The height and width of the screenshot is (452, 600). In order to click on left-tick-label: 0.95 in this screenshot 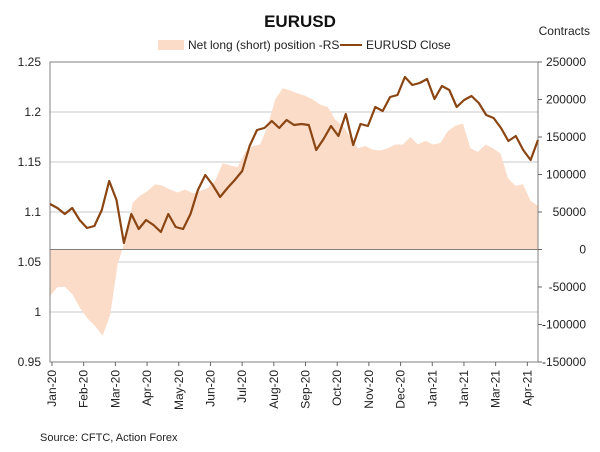, I will do `click(30, 362)`.